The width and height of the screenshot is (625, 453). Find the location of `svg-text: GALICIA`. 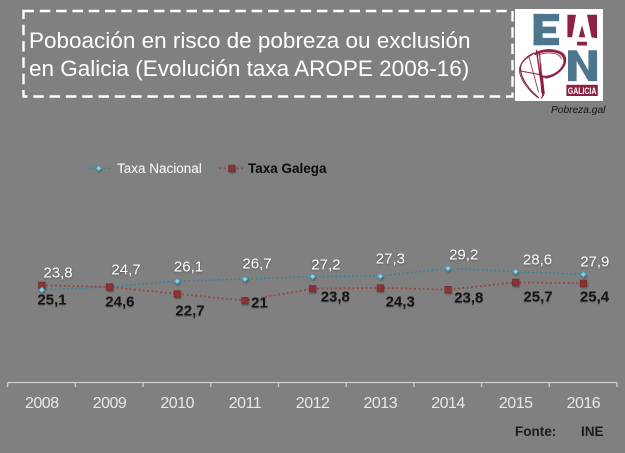

svg-text: GALICIA is located at coordinates (582, 91).